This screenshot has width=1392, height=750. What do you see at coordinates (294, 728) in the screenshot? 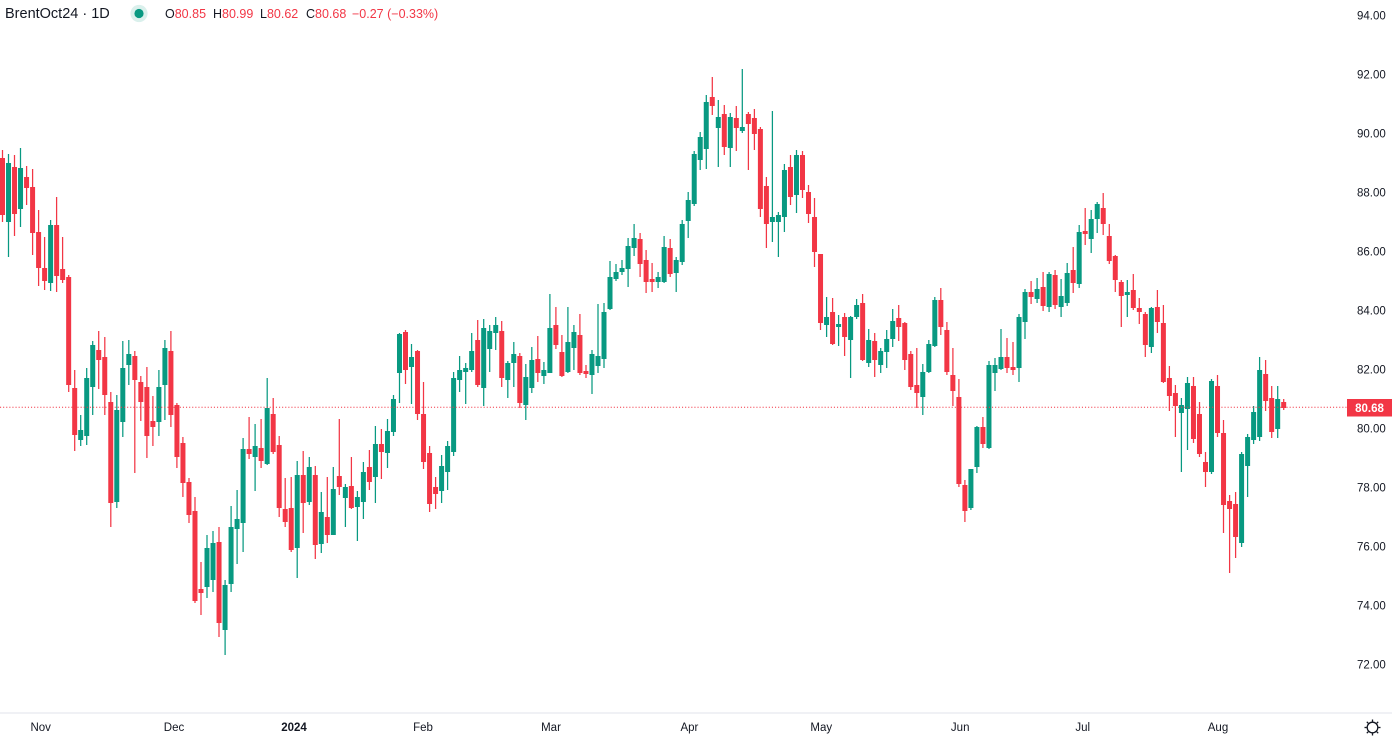
I see `svg-text: 2024` at bounding box center [294, 728].